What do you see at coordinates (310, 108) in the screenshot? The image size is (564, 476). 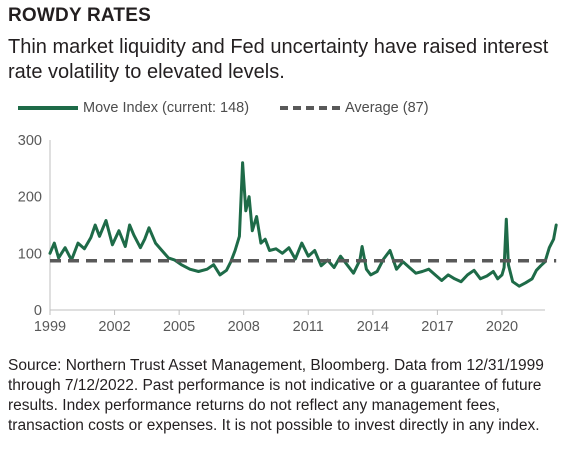 I see `legend-swatch-dashed` at bounding box center [310, 108].